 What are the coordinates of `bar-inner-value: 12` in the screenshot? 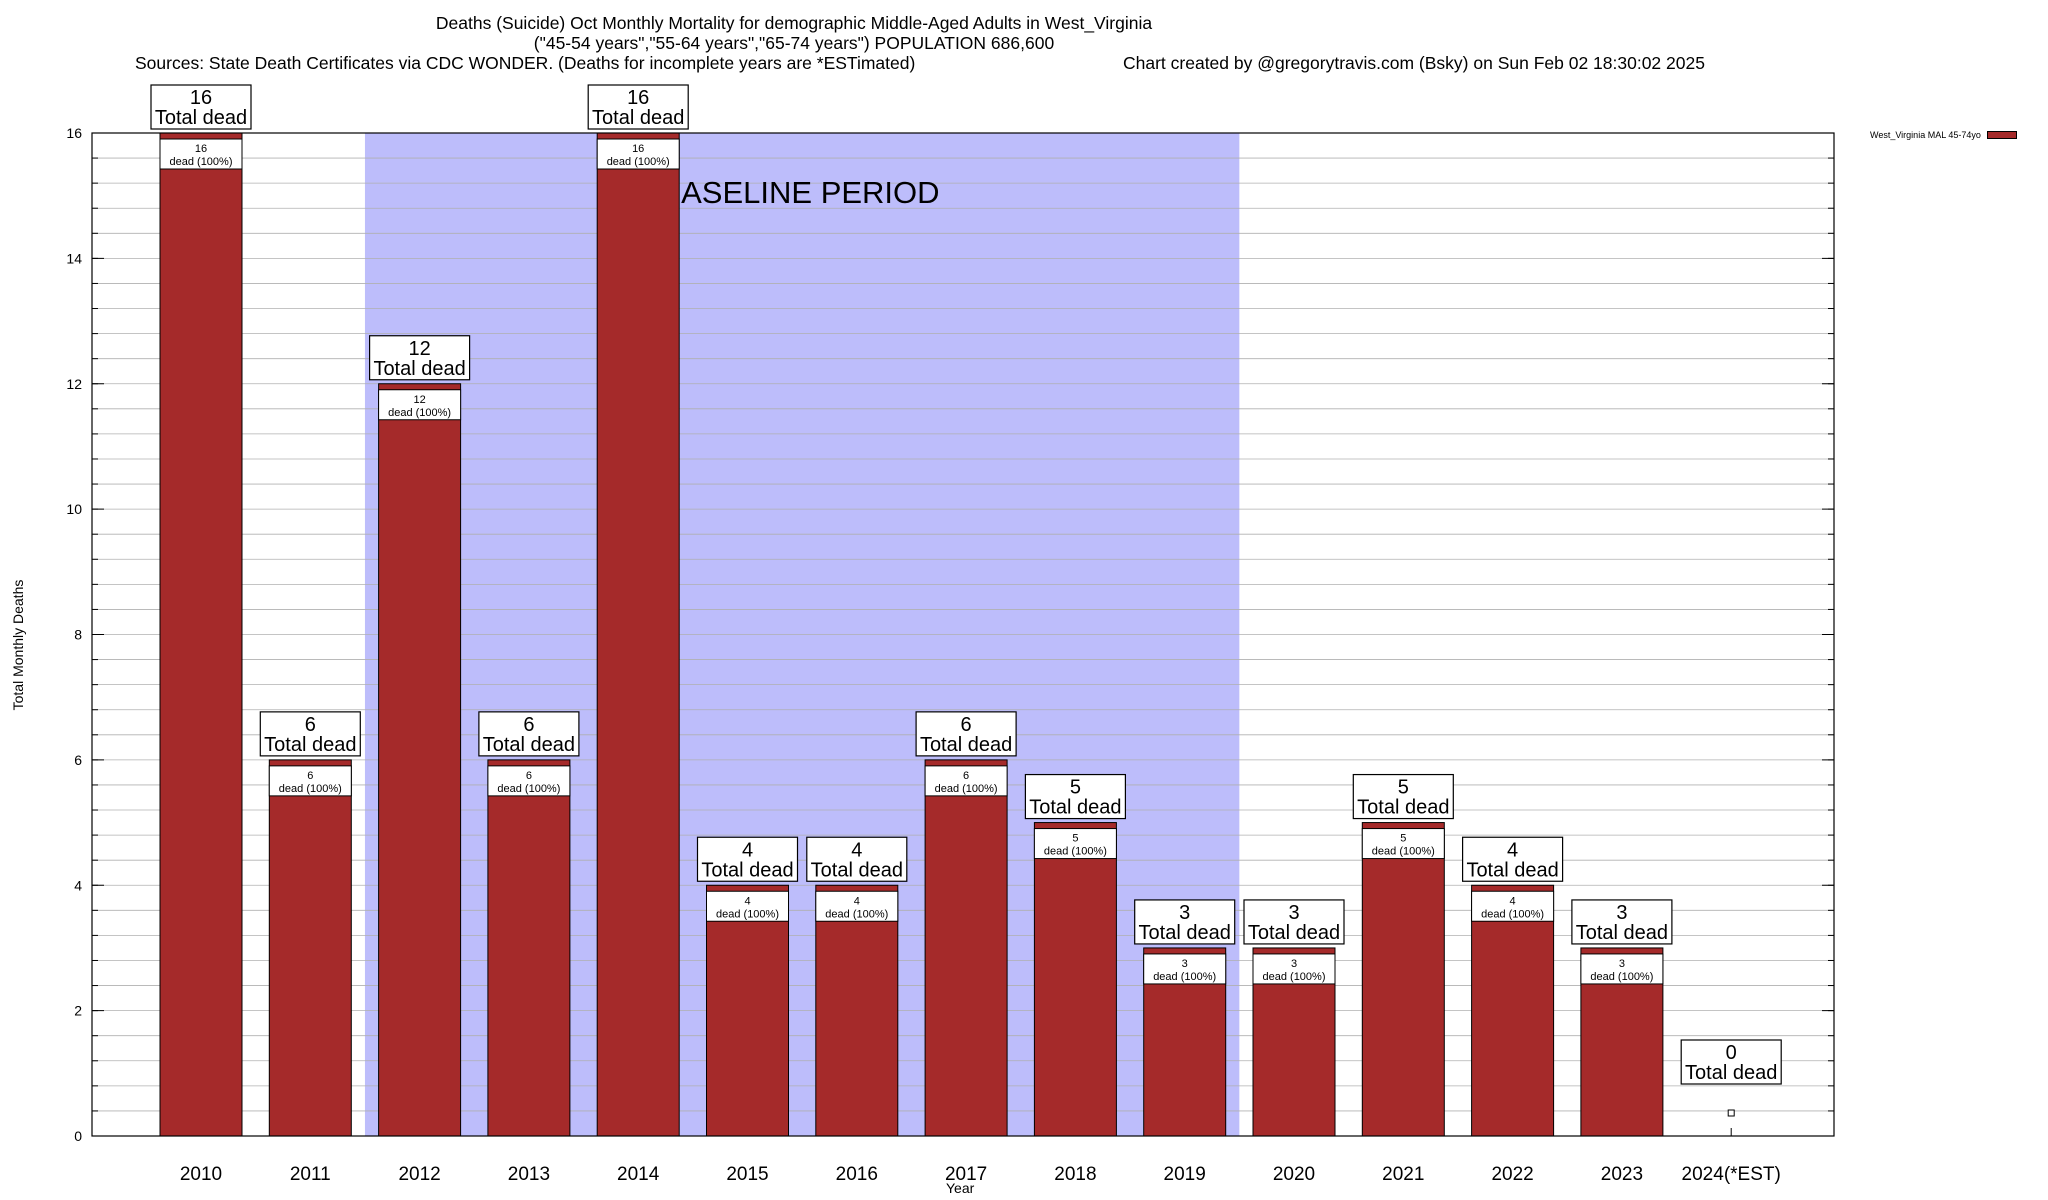 It's located at (419, 400).